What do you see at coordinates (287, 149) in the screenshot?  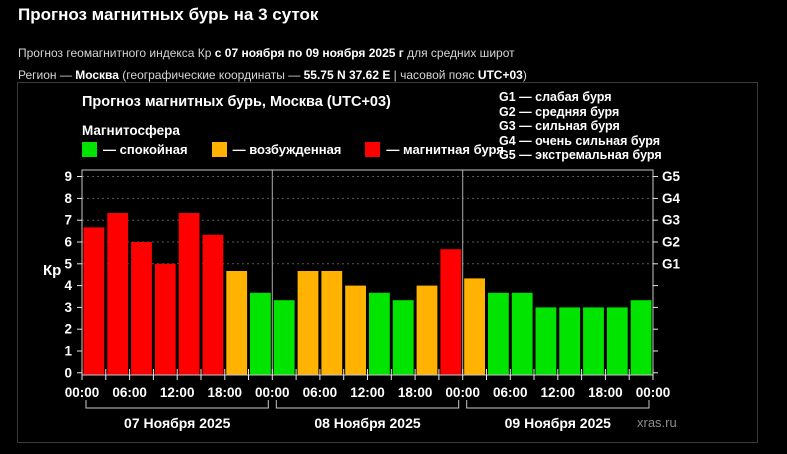 I see `legend-item-label: — возбужденная` at bounding box center [287, 149].